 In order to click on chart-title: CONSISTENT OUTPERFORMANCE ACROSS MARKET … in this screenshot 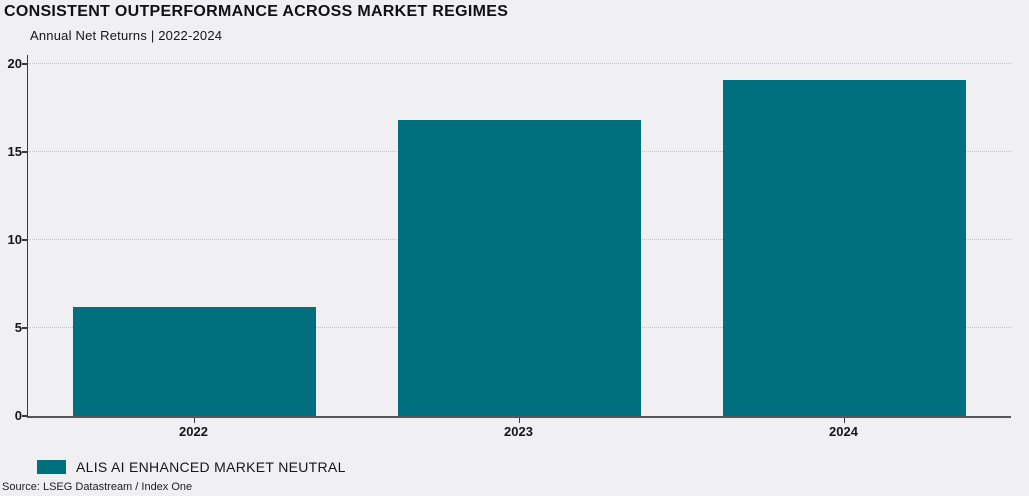, I will do `click(256, 11)`.